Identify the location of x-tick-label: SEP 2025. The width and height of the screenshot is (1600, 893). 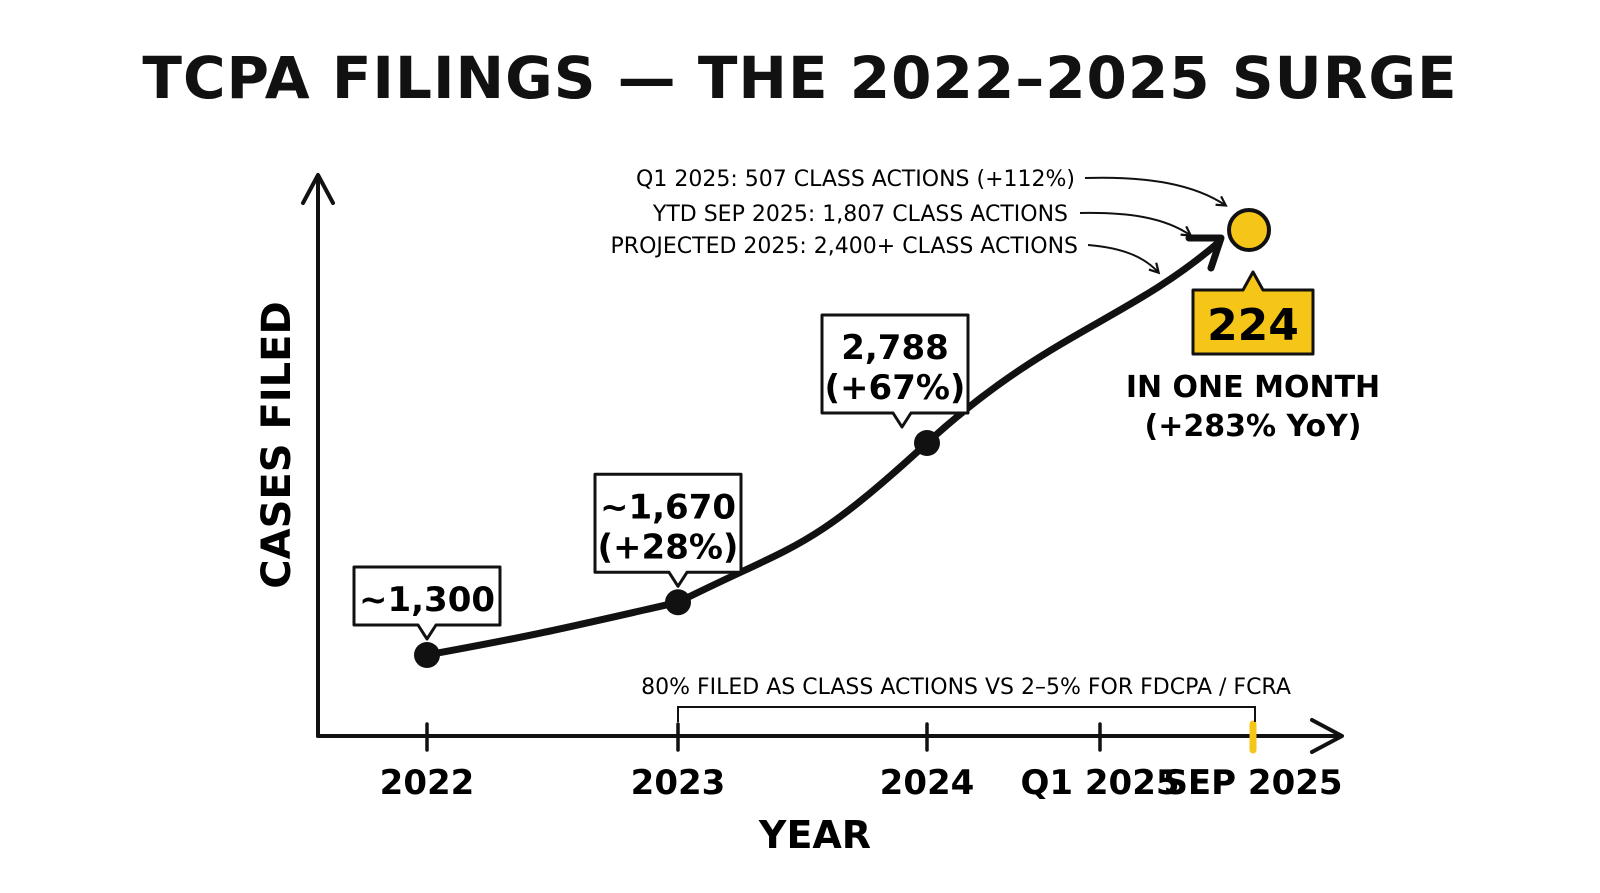
(1252, 783).